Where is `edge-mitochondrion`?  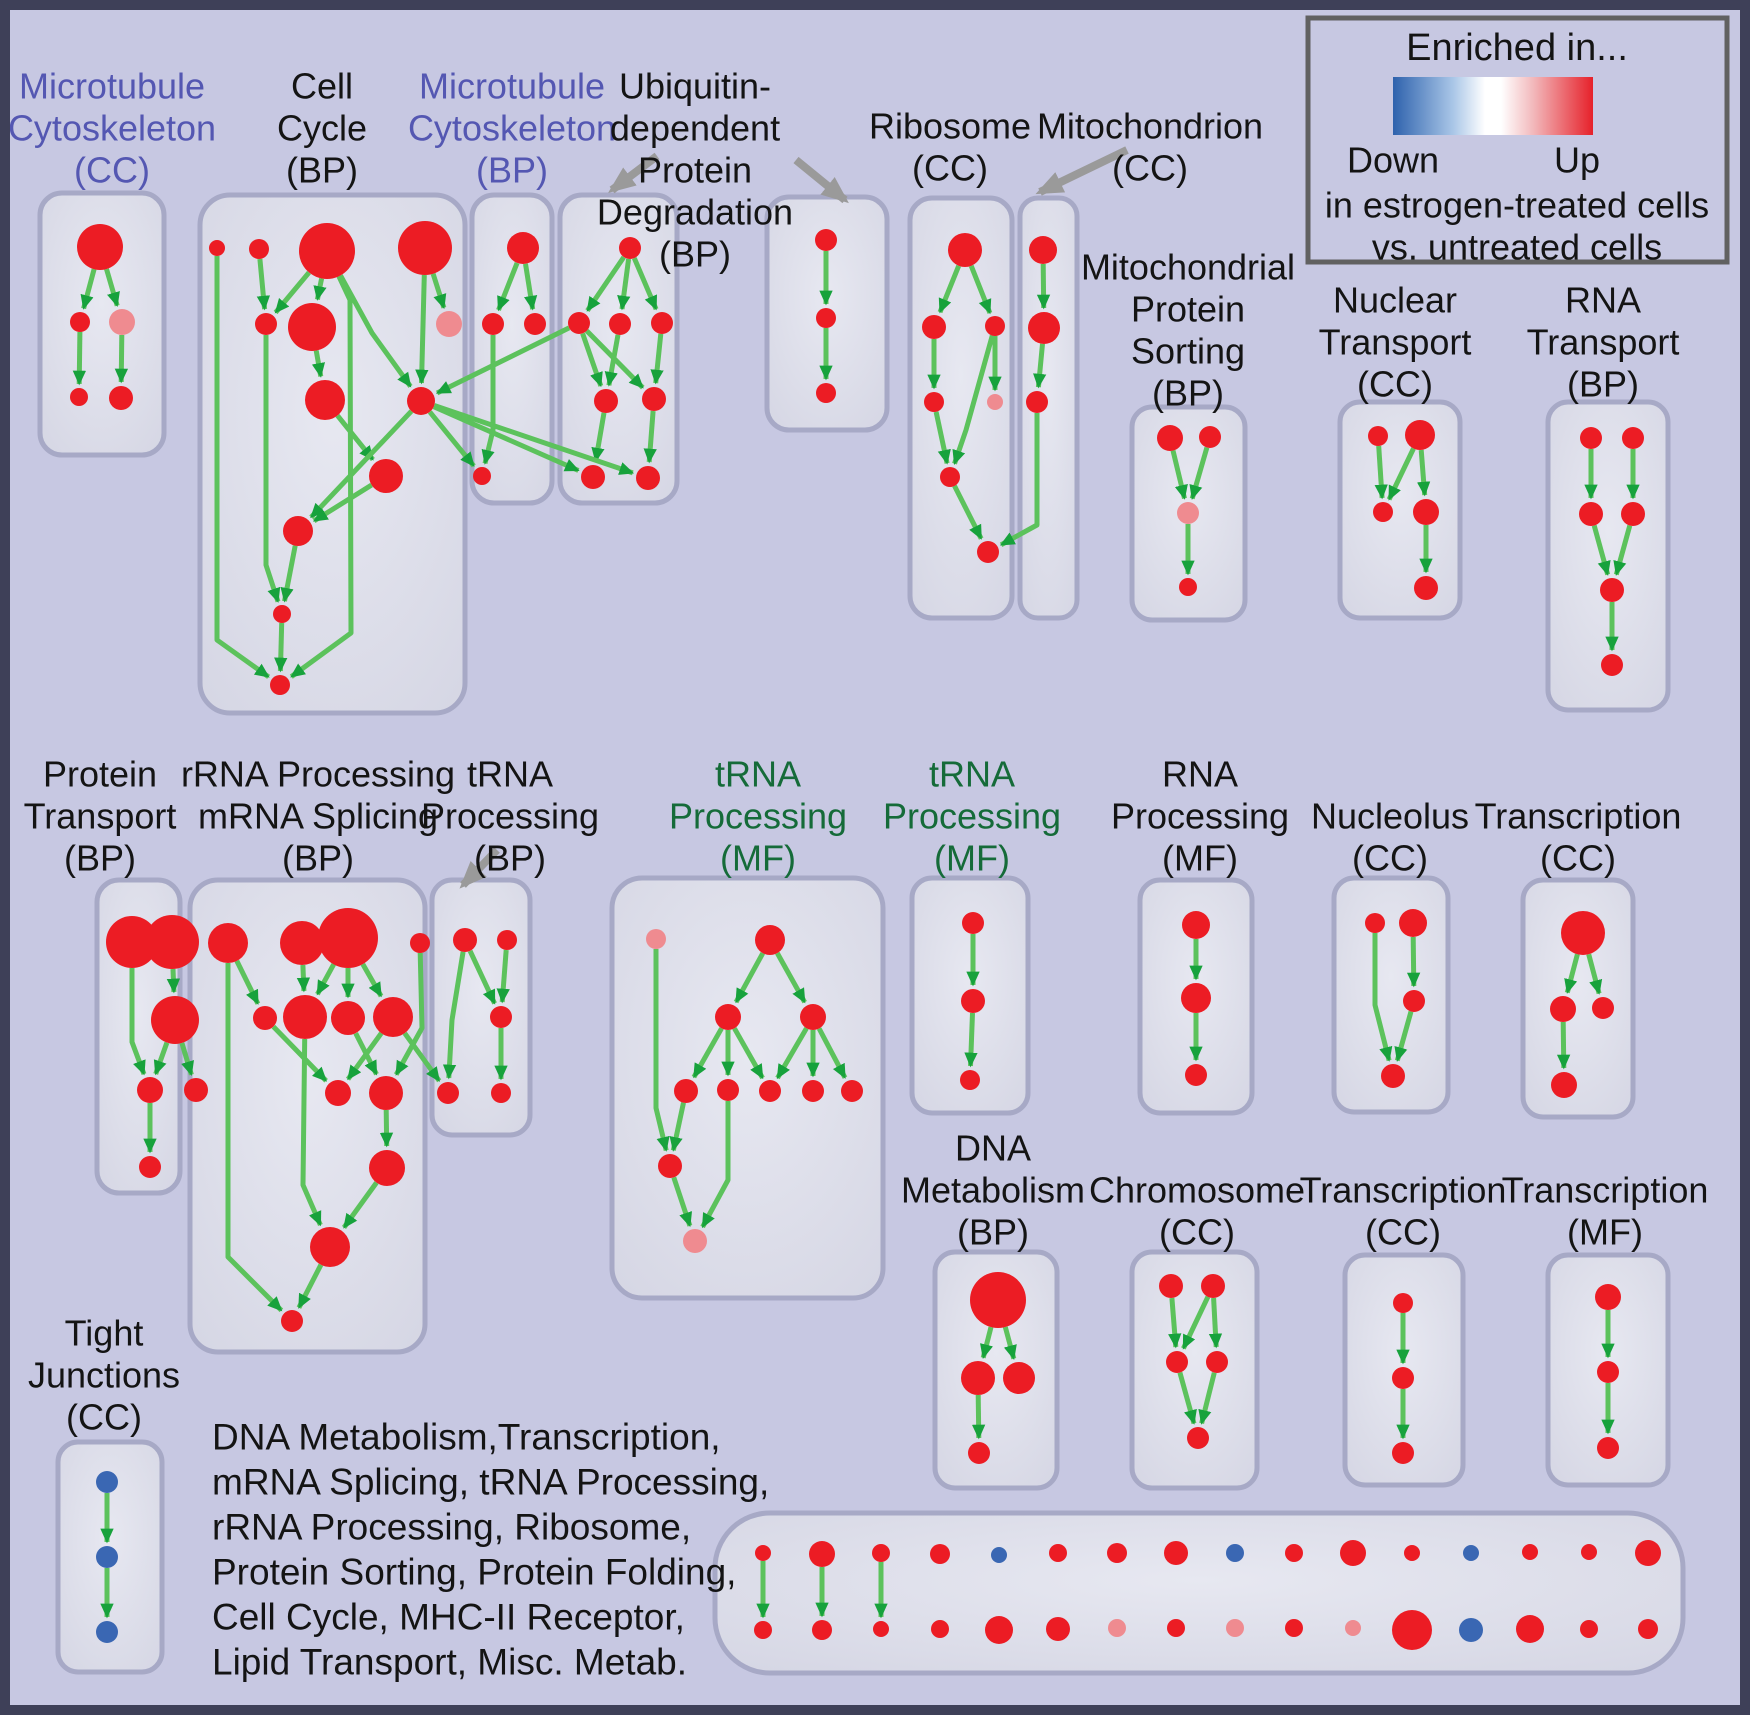
edge-mitochondrion is located at coordinates (1043, 286).